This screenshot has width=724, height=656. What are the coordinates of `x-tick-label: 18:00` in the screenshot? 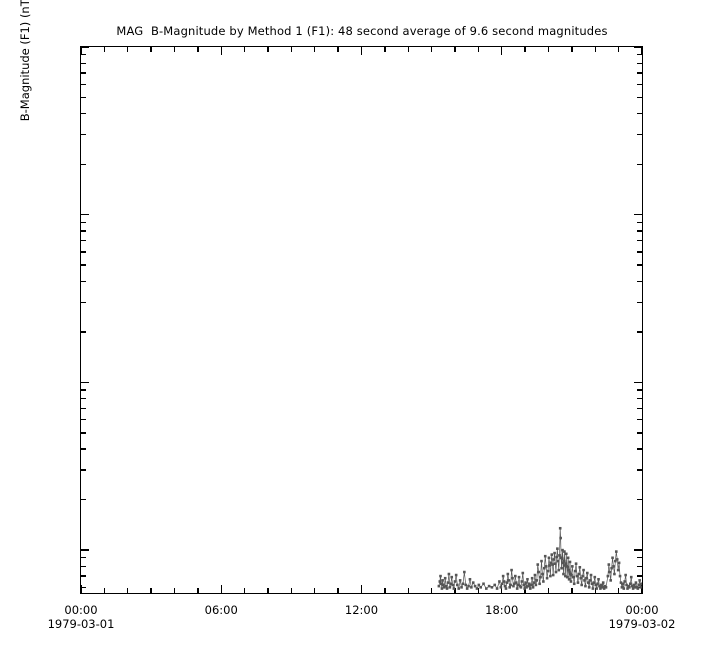 It's located at (502, 610).